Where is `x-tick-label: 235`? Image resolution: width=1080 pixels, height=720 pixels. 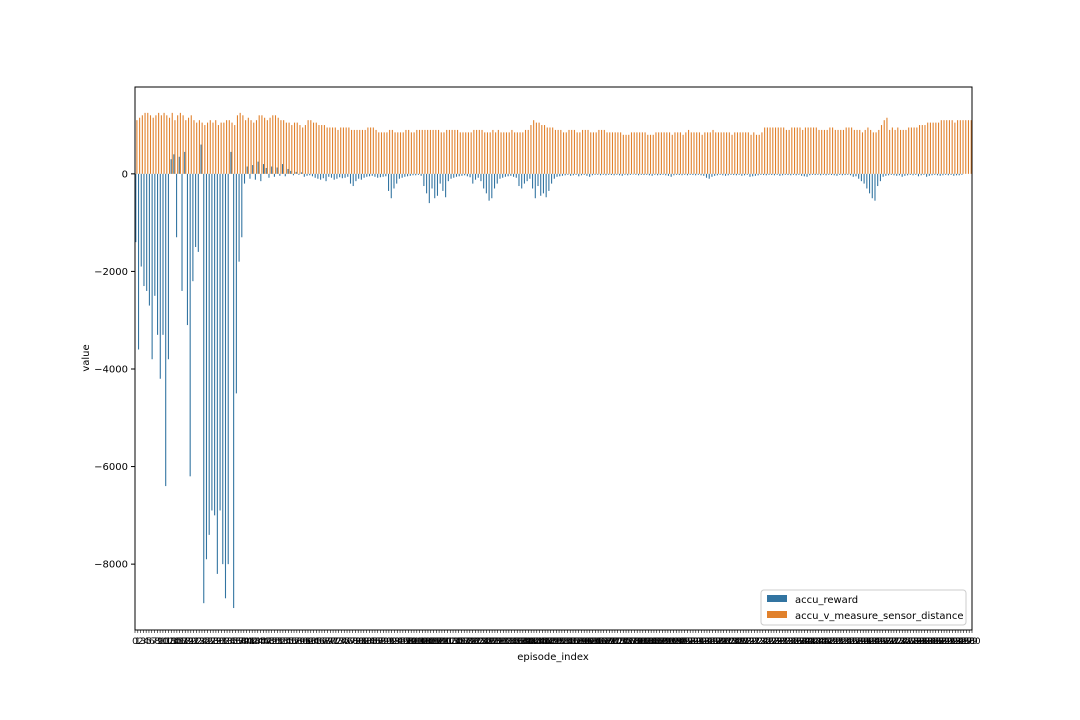 x-tick-label: 235 is located at coordinates (790, 642).